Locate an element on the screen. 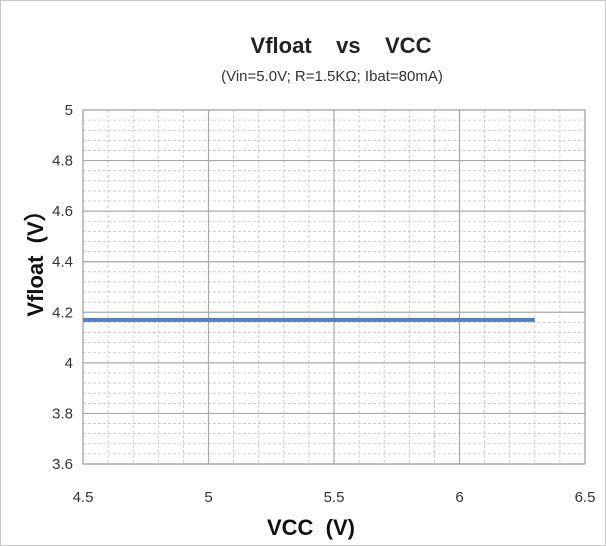 This screenshot has width=606, height=546. y-tick-label: 4.2 is located at coordinates (62, 312).